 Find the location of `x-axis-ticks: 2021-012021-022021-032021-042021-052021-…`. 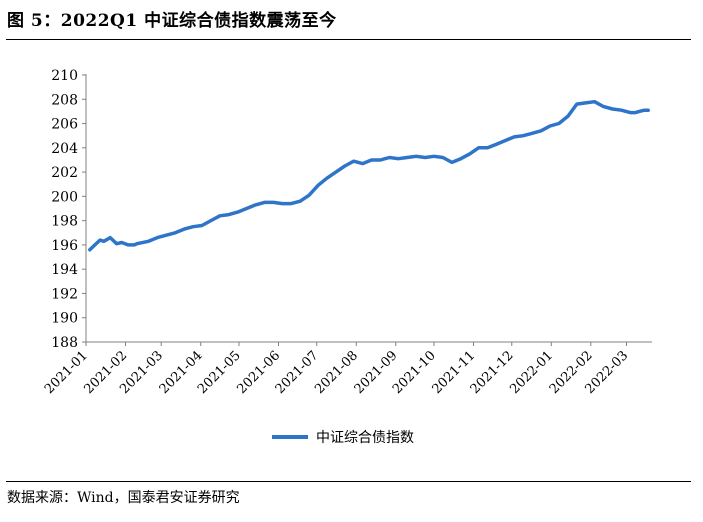

x-axis-ticks: 2021-012021-022021-032021-042021-052021-… is located at coordinates (336, 369).